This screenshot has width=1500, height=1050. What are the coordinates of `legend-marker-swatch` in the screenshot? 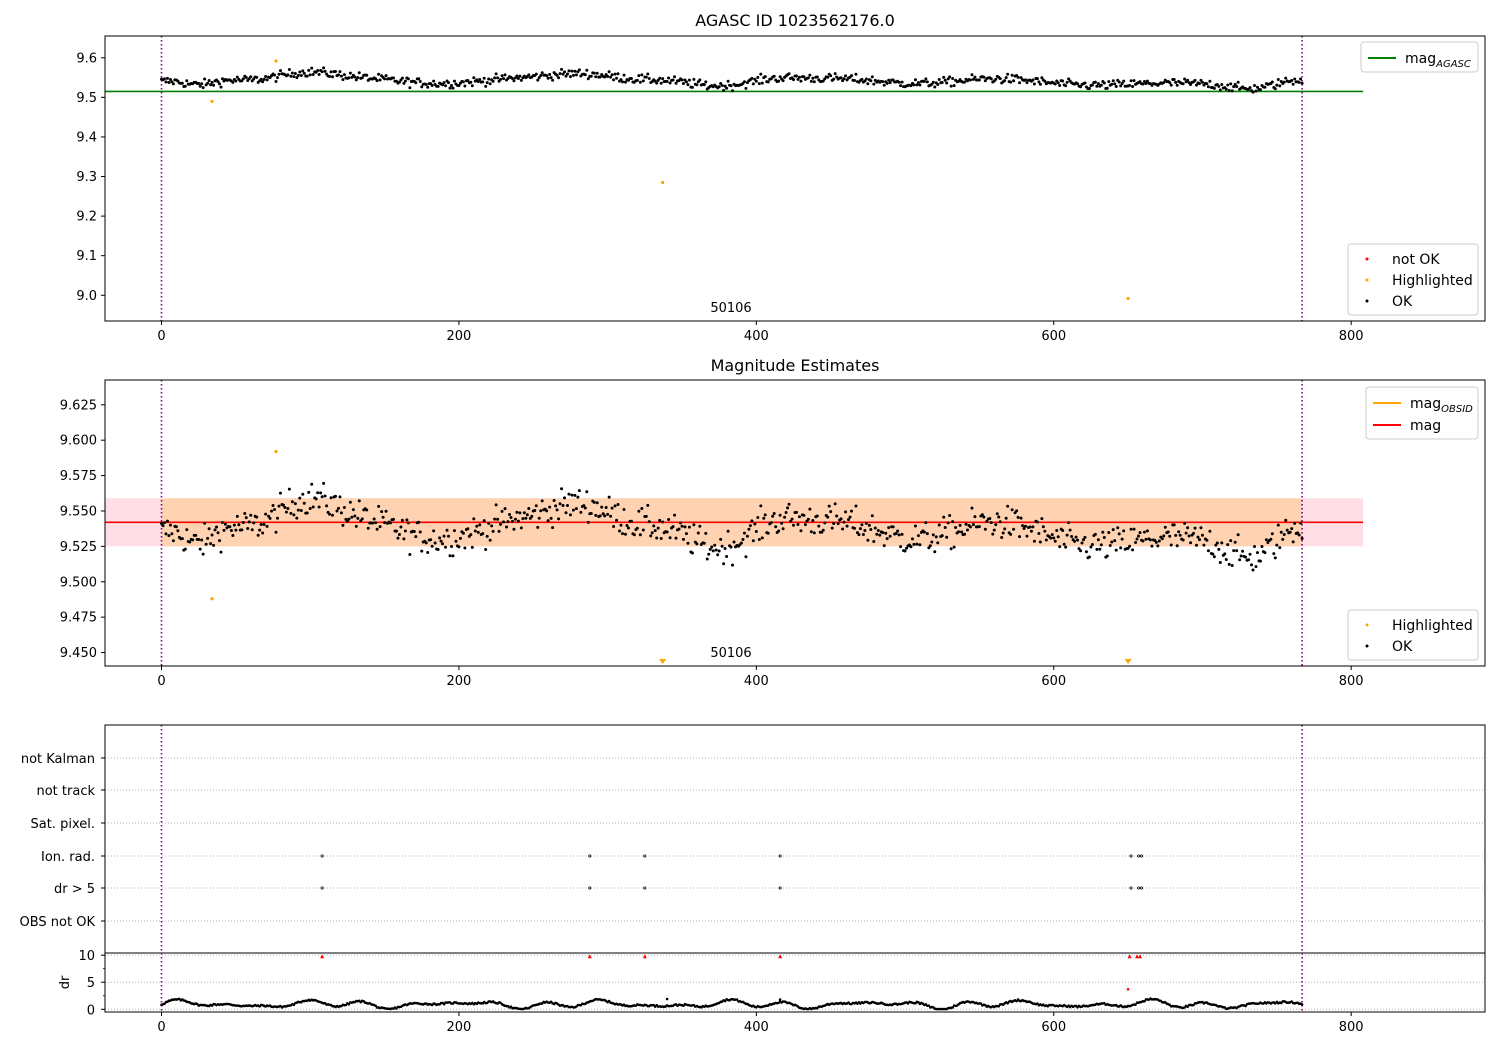 It's located at (1367, 646).